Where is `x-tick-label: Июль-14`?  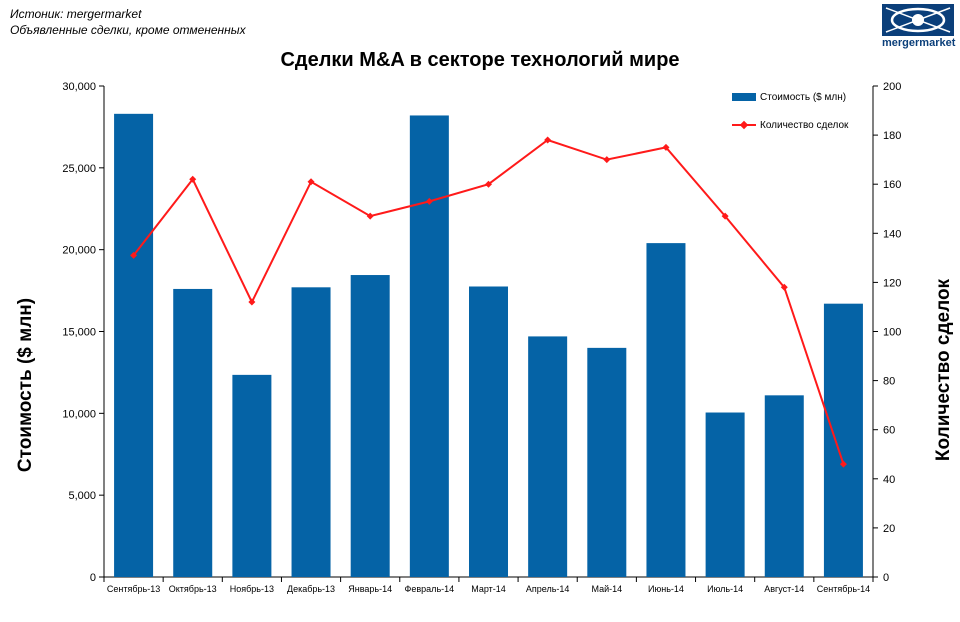
x-tick-label: Июль-14 is located at coordinates (725, 589).